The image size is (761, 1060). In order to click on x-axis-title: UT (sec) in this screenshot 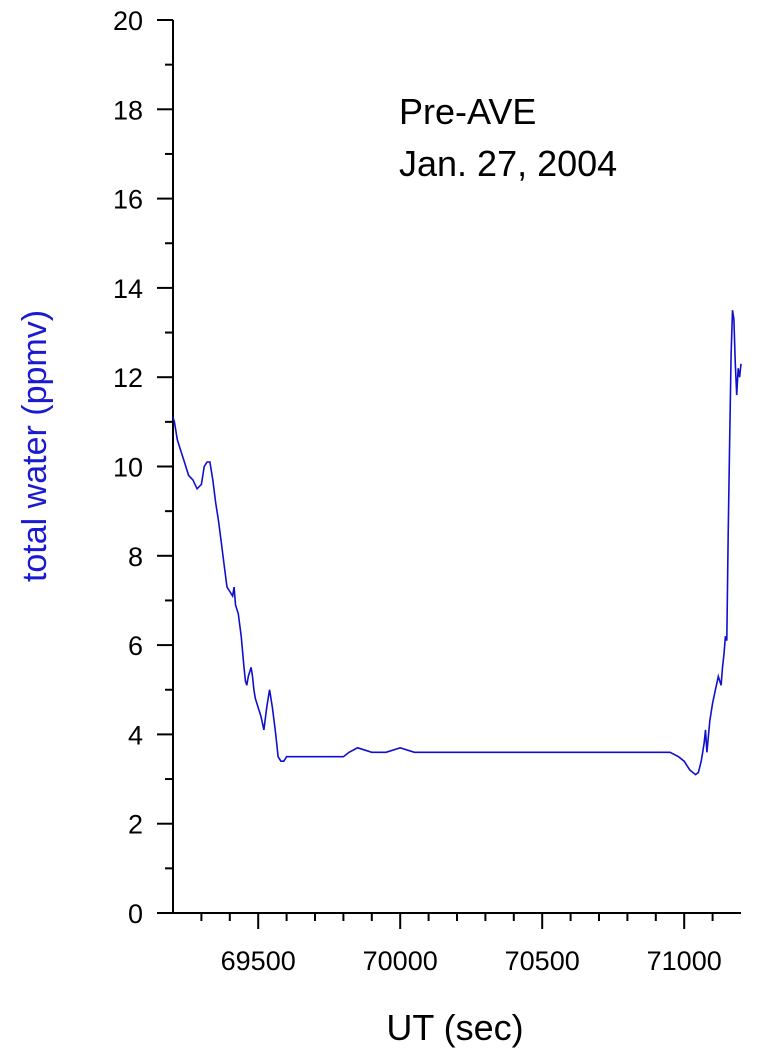, I will do `click(454, 1027)`.